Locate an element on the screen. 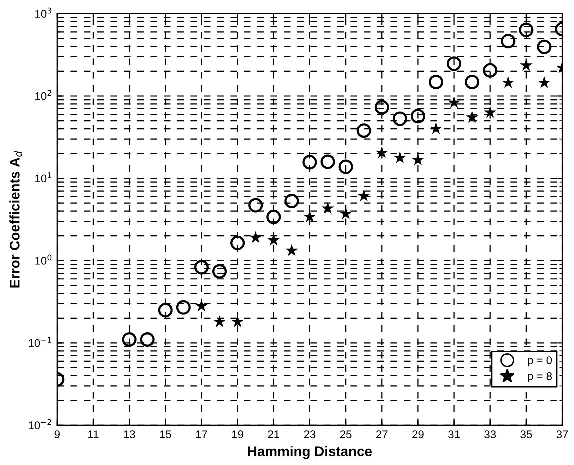 The image size is (574, 465). x-tick-label: 17 is located at coordinates (202, 434).